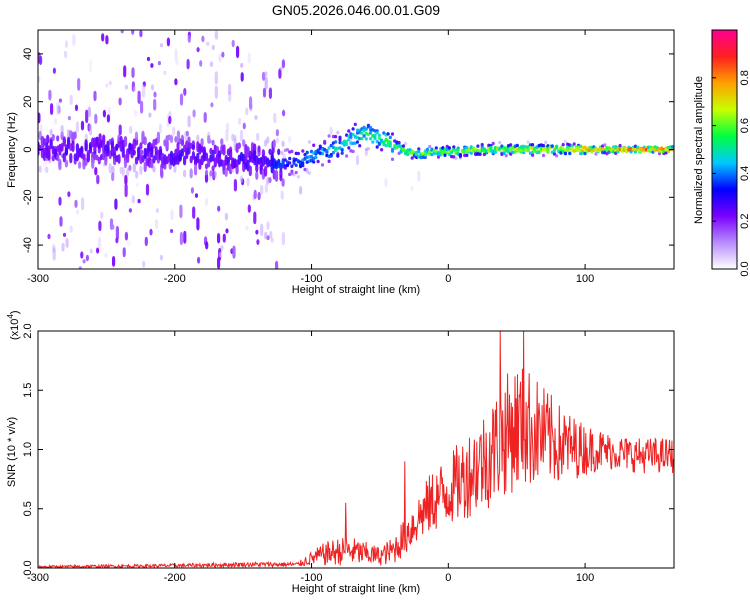 This screenshot has width=750, height=600. What do you see at coordinates (699, 150) in the screenshot?
I see `colorbar-label: Normalized spectral amplitude` at bounding box center [699, 150].